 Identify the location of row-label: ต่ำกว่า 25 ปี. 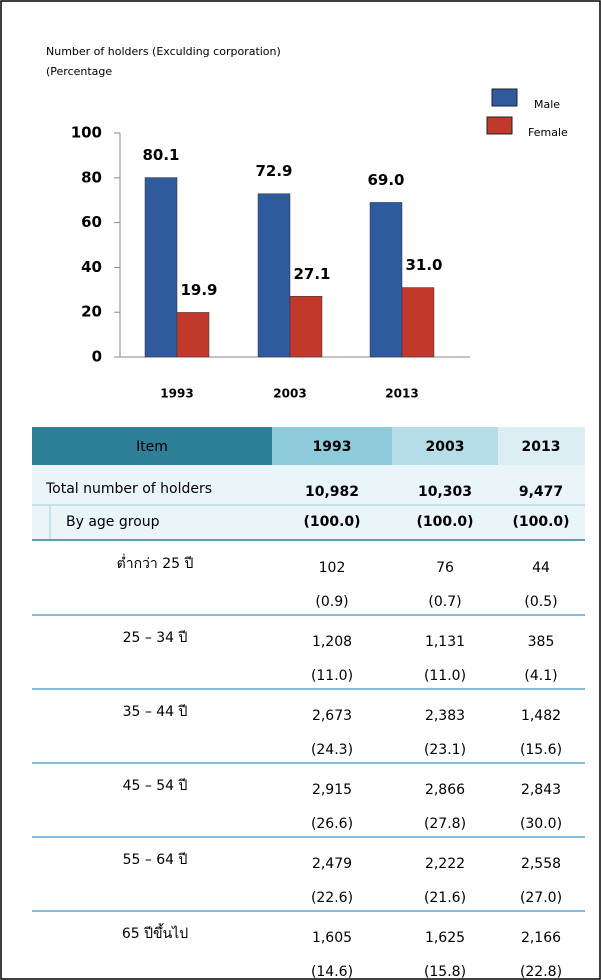
(155, 563).